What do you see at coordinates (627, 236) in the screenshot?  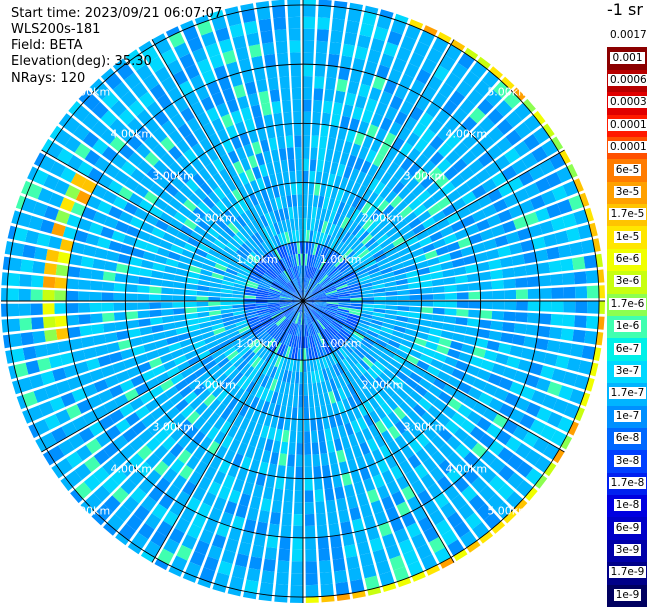 I see `colorbar-tick-label: 1e-5` at bounding box center [627, 236].